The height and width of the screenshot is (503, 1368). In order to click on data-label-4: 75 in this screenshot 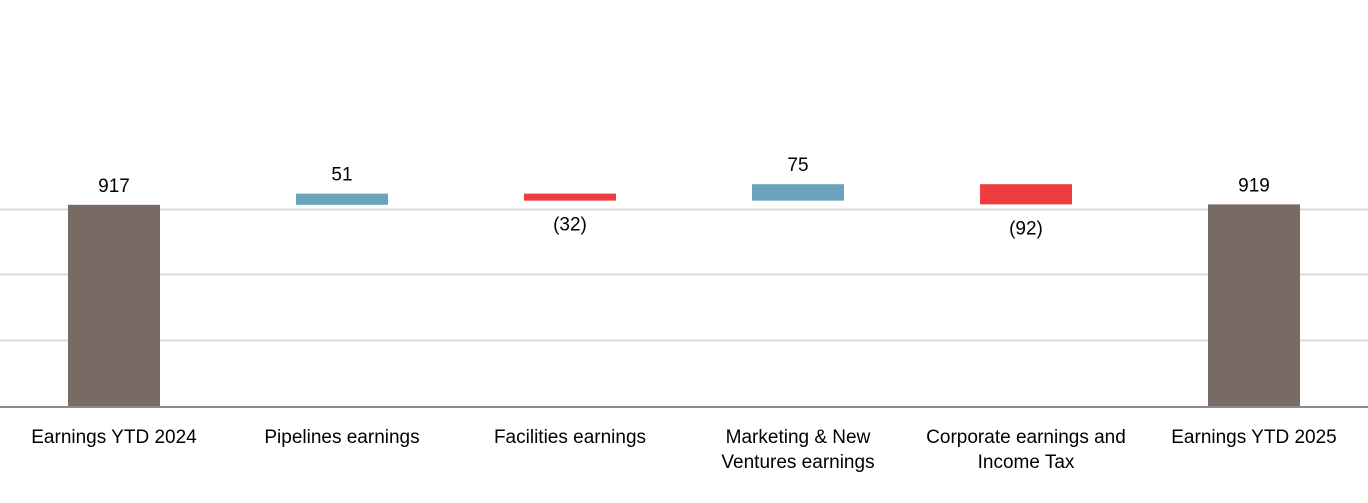, I will do `click(797, 165)`.